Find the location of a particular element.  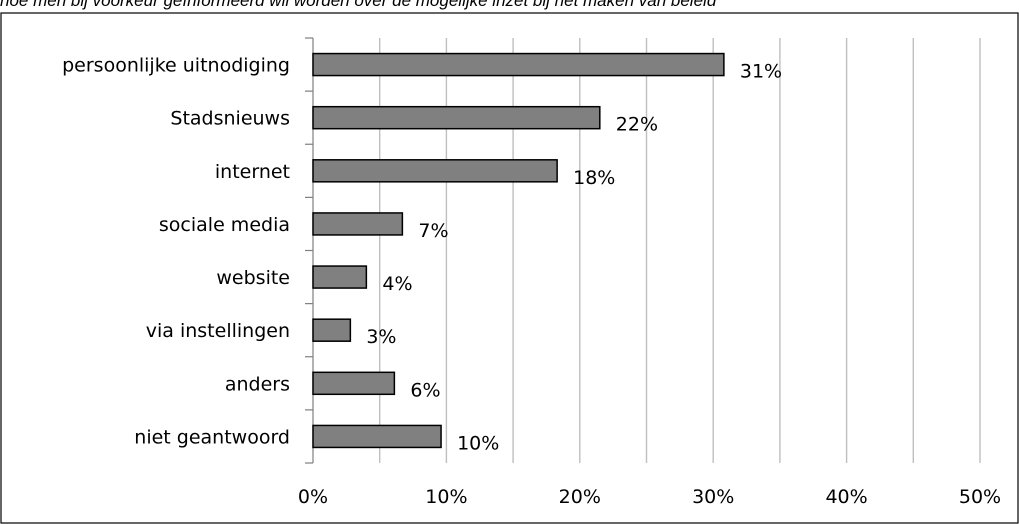

value-label: 6% is located at coordinates (425, 390).